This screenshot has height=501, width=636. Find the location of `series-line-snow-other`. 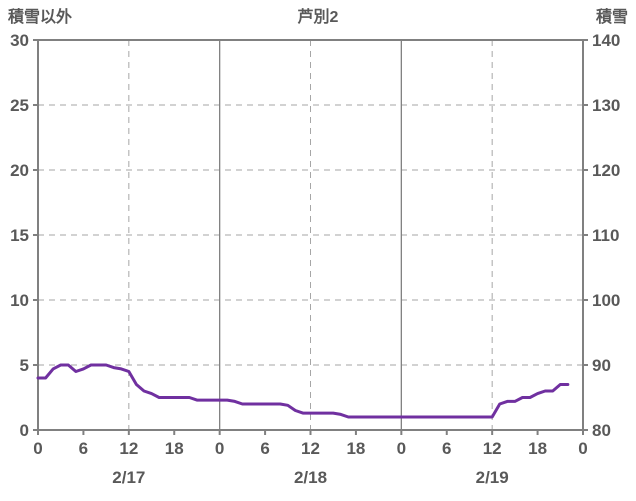

series-line-snow-other is located at coordinates (303, 391).